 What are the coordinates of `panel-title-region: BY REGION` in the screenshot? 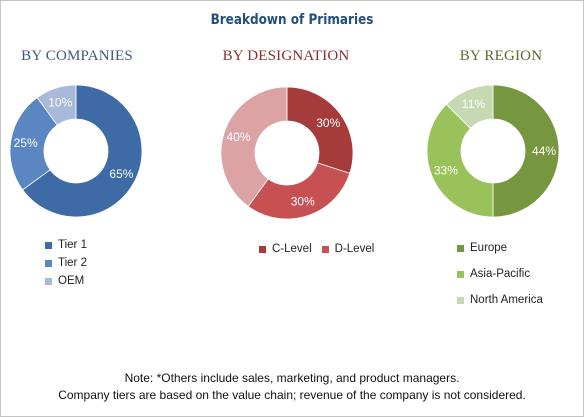 It's located at (501, 56).